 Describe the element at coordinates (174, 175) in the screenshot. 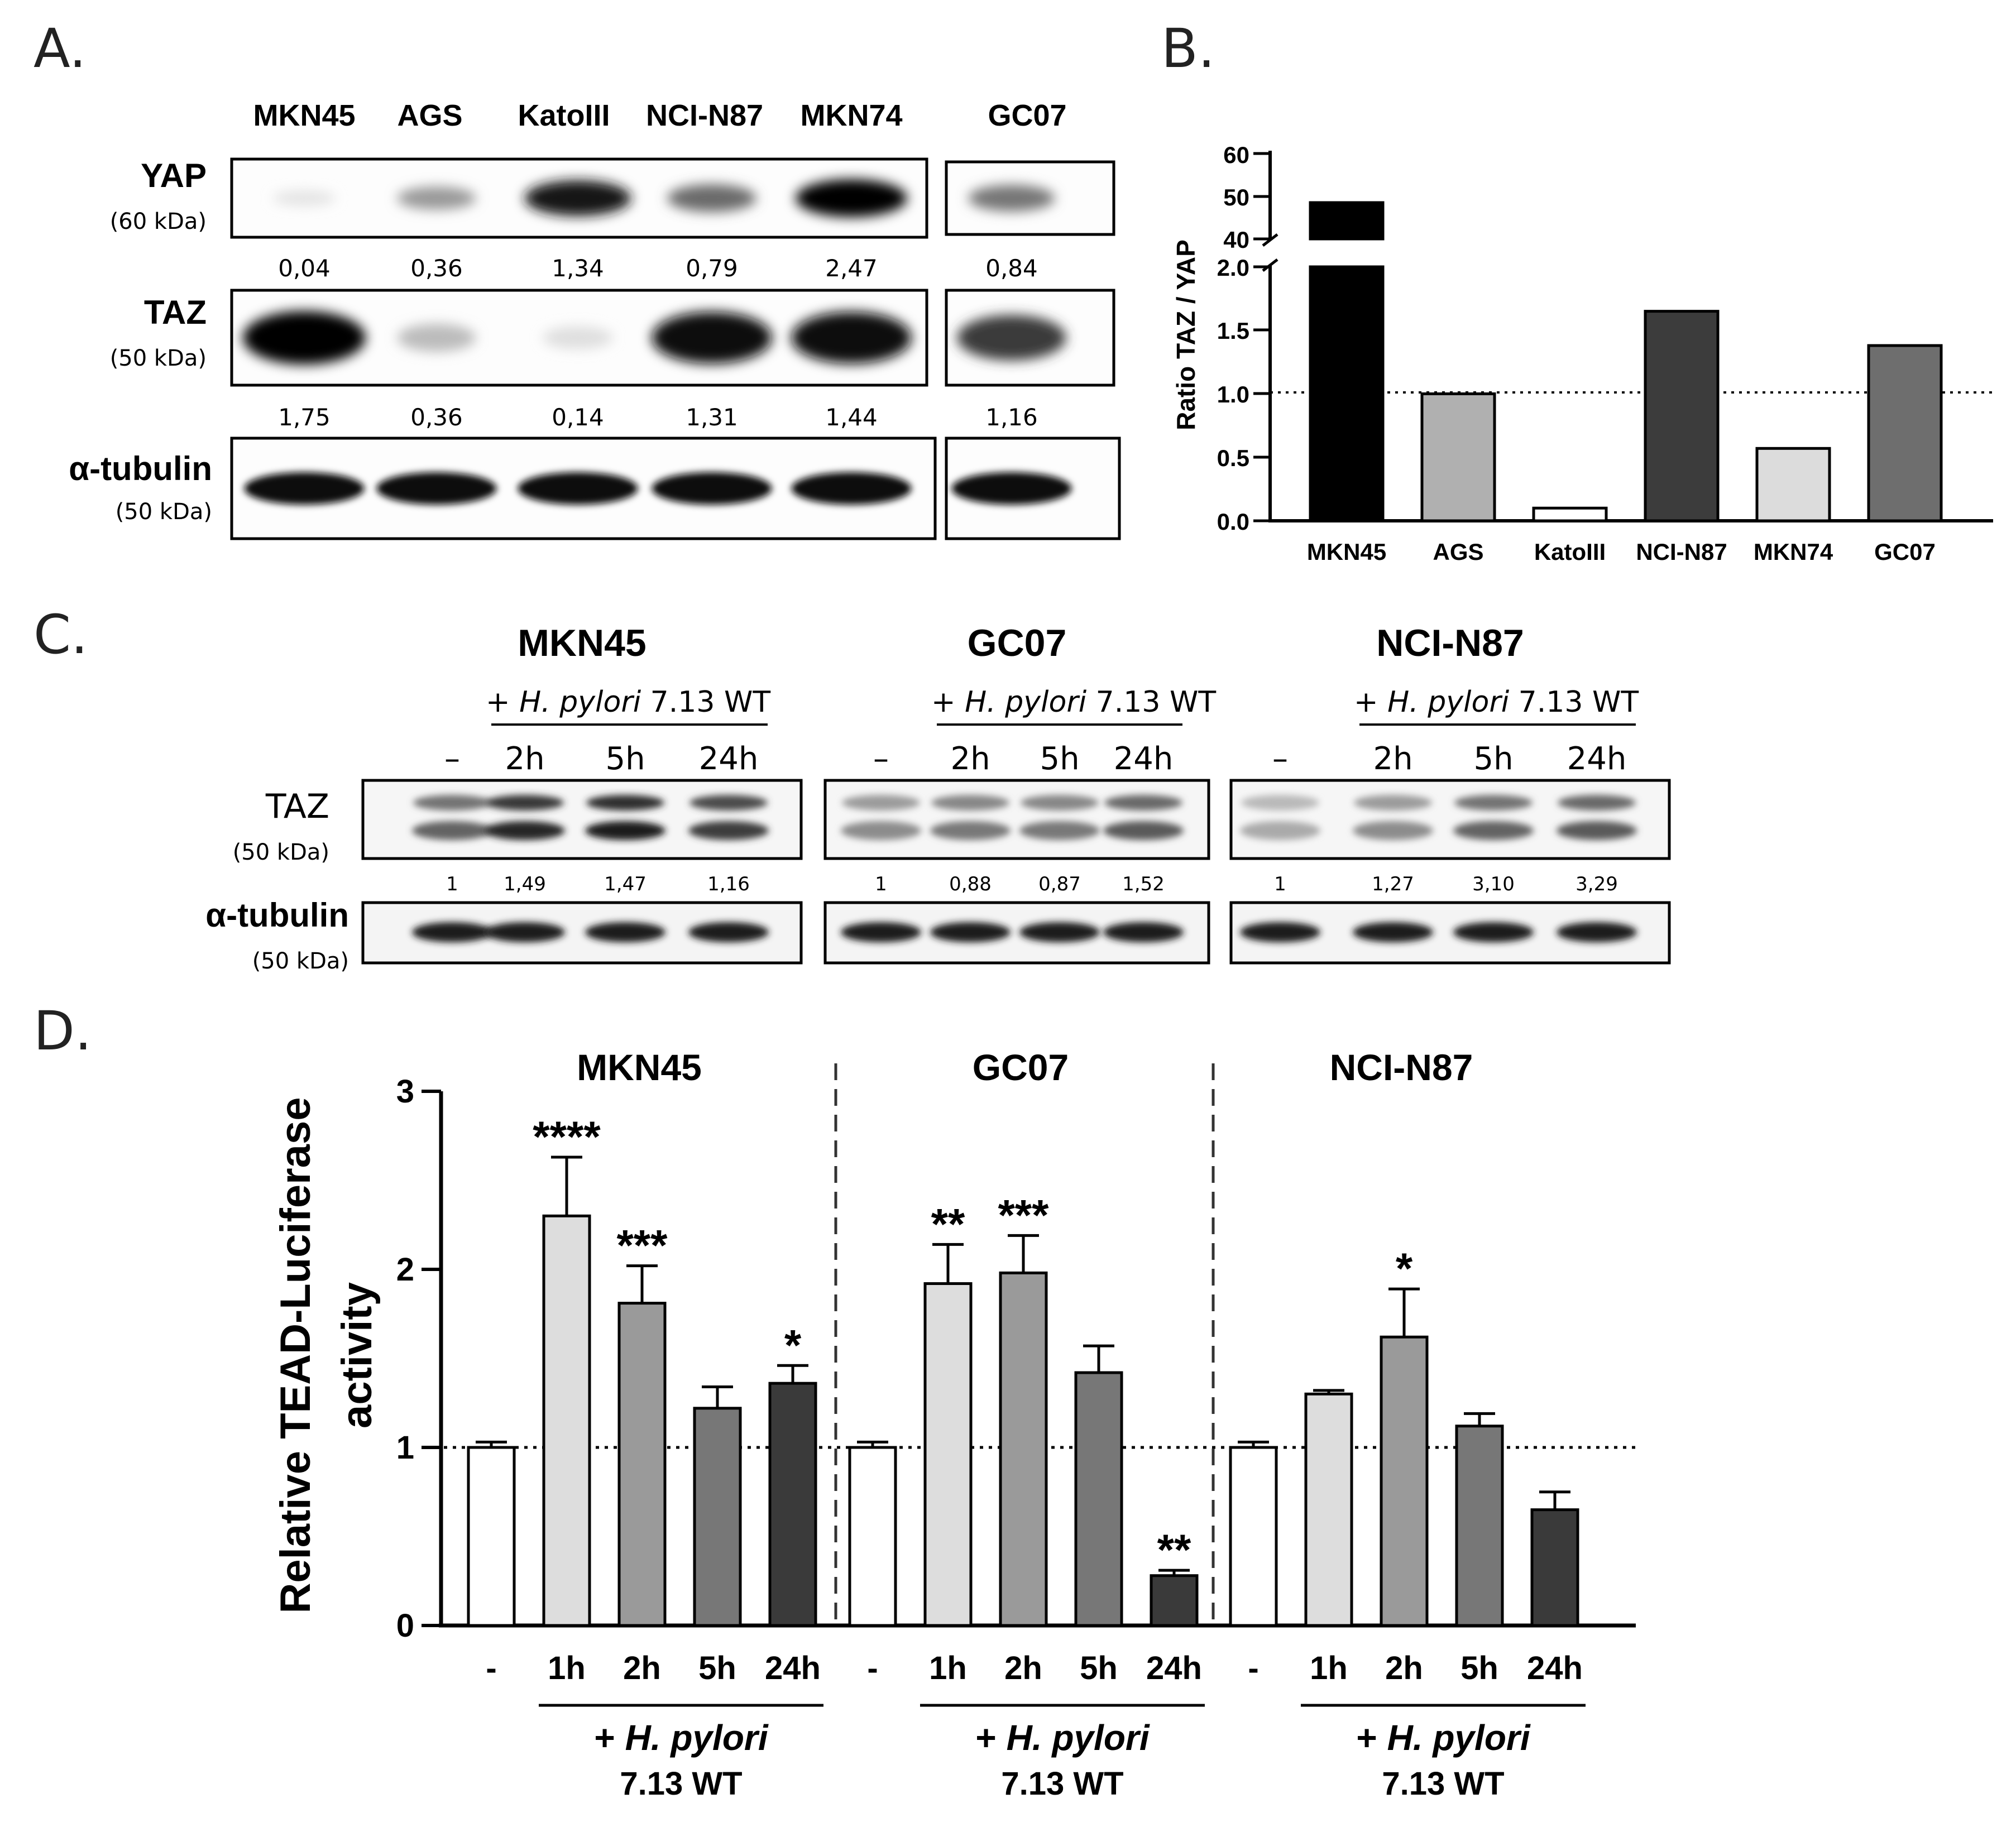

I see `blot-label-yap: YAP` at that location.